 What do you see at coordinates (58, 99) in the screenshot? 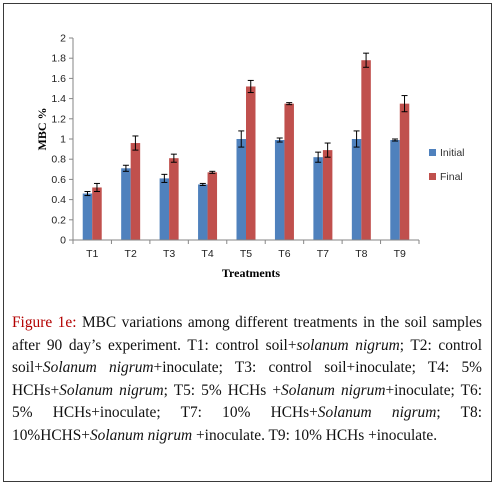
I see `y-tick-label: 1.4` at bounding box center [58, 99].